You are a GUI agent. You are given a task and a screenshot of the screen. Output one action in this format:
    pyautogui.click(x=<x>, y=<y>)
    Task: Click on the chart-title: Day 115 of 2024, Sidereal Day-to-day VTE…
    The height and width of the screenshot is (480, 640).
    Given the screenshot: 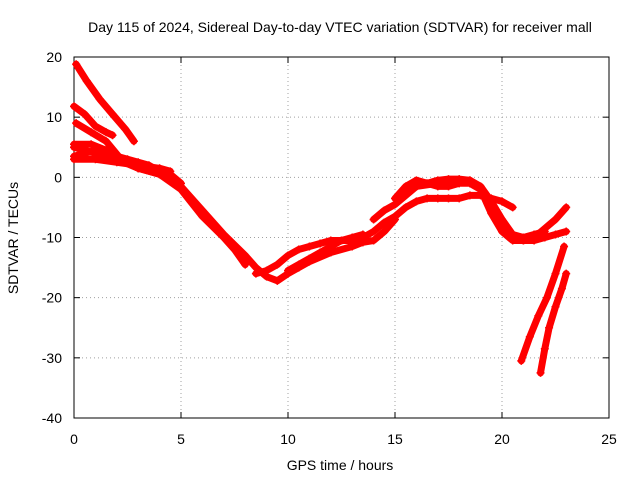 What is the action you would take?
    pyautogui.click(x=340, y=27)
    